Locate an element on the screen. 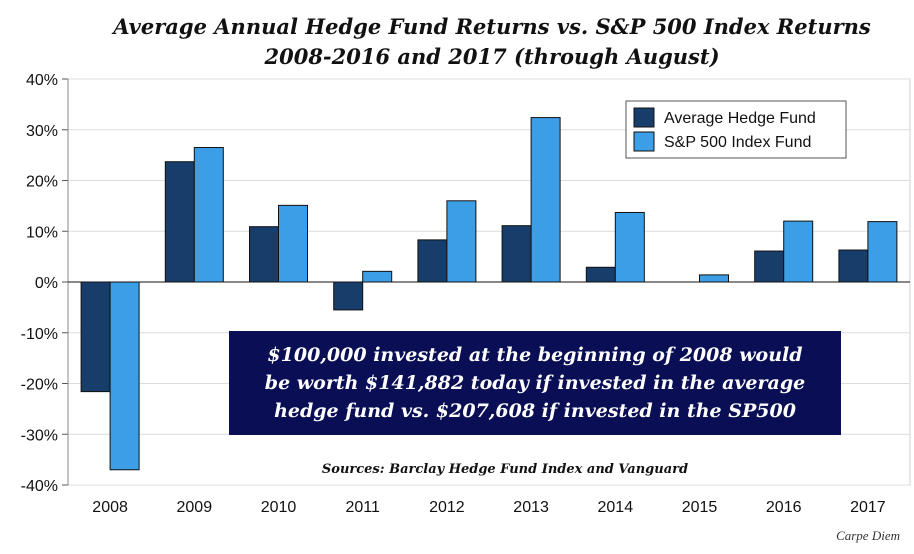 The height and width of the screenshot is (554, 914). y-tick-label: 40% is located at coordinates (42, 80).